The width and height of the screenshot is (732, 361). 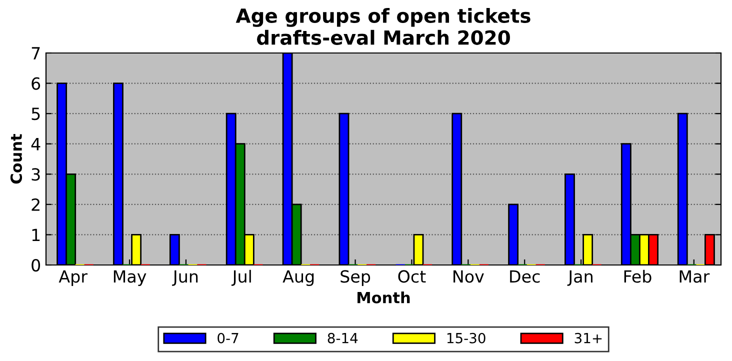 I want to click on x-tick-label: Jun, so click(x=185, y=278).